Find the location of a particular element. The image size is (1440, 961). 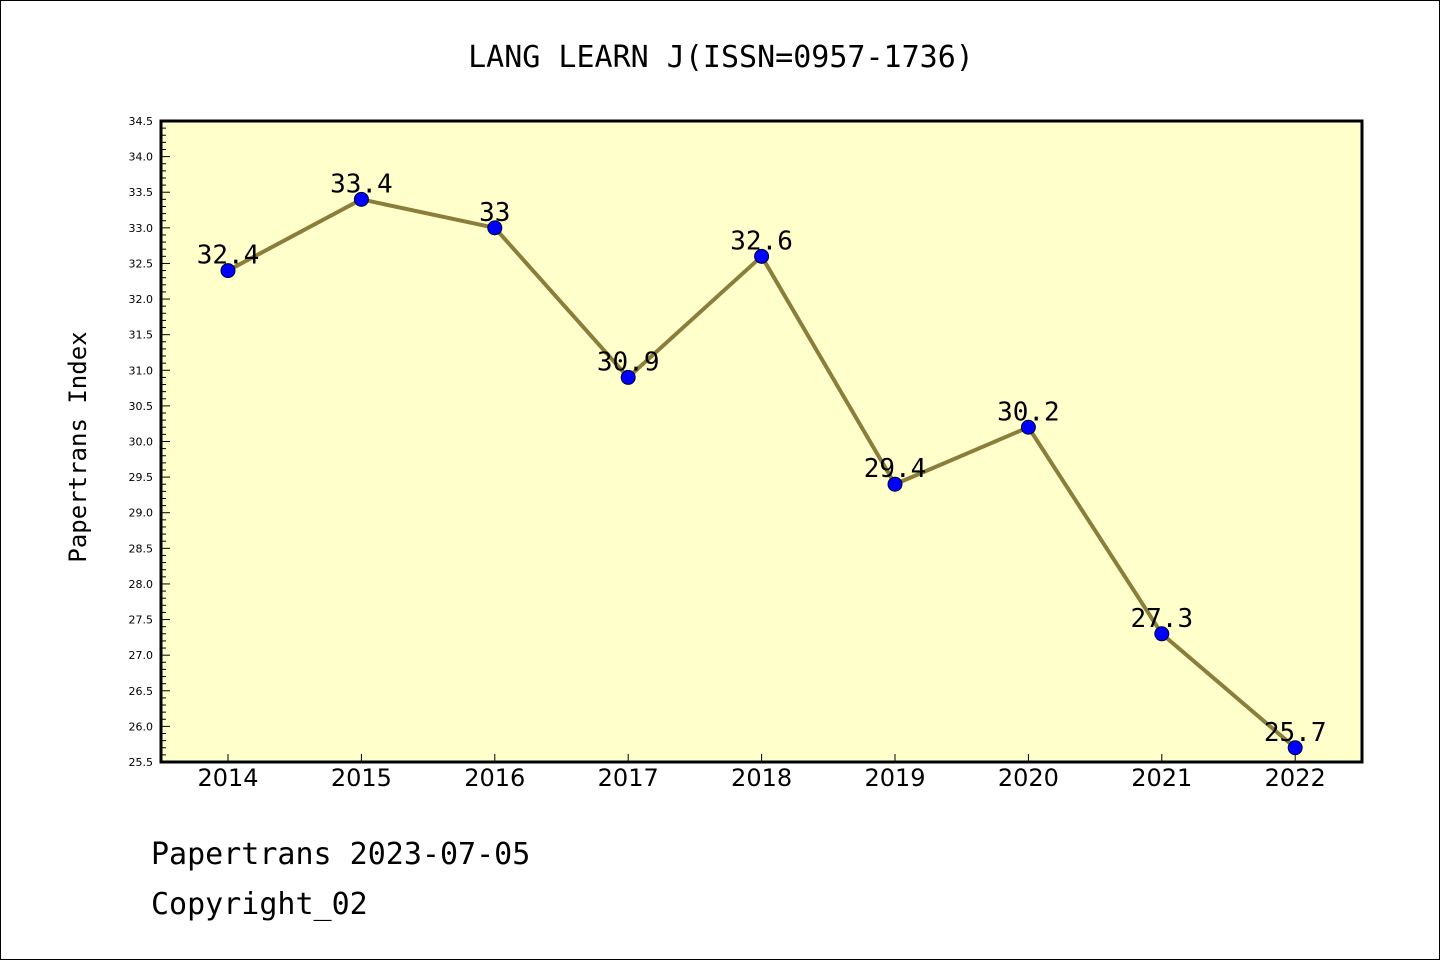

x-tick-label: 2018 is located at coordinates (761, 778).